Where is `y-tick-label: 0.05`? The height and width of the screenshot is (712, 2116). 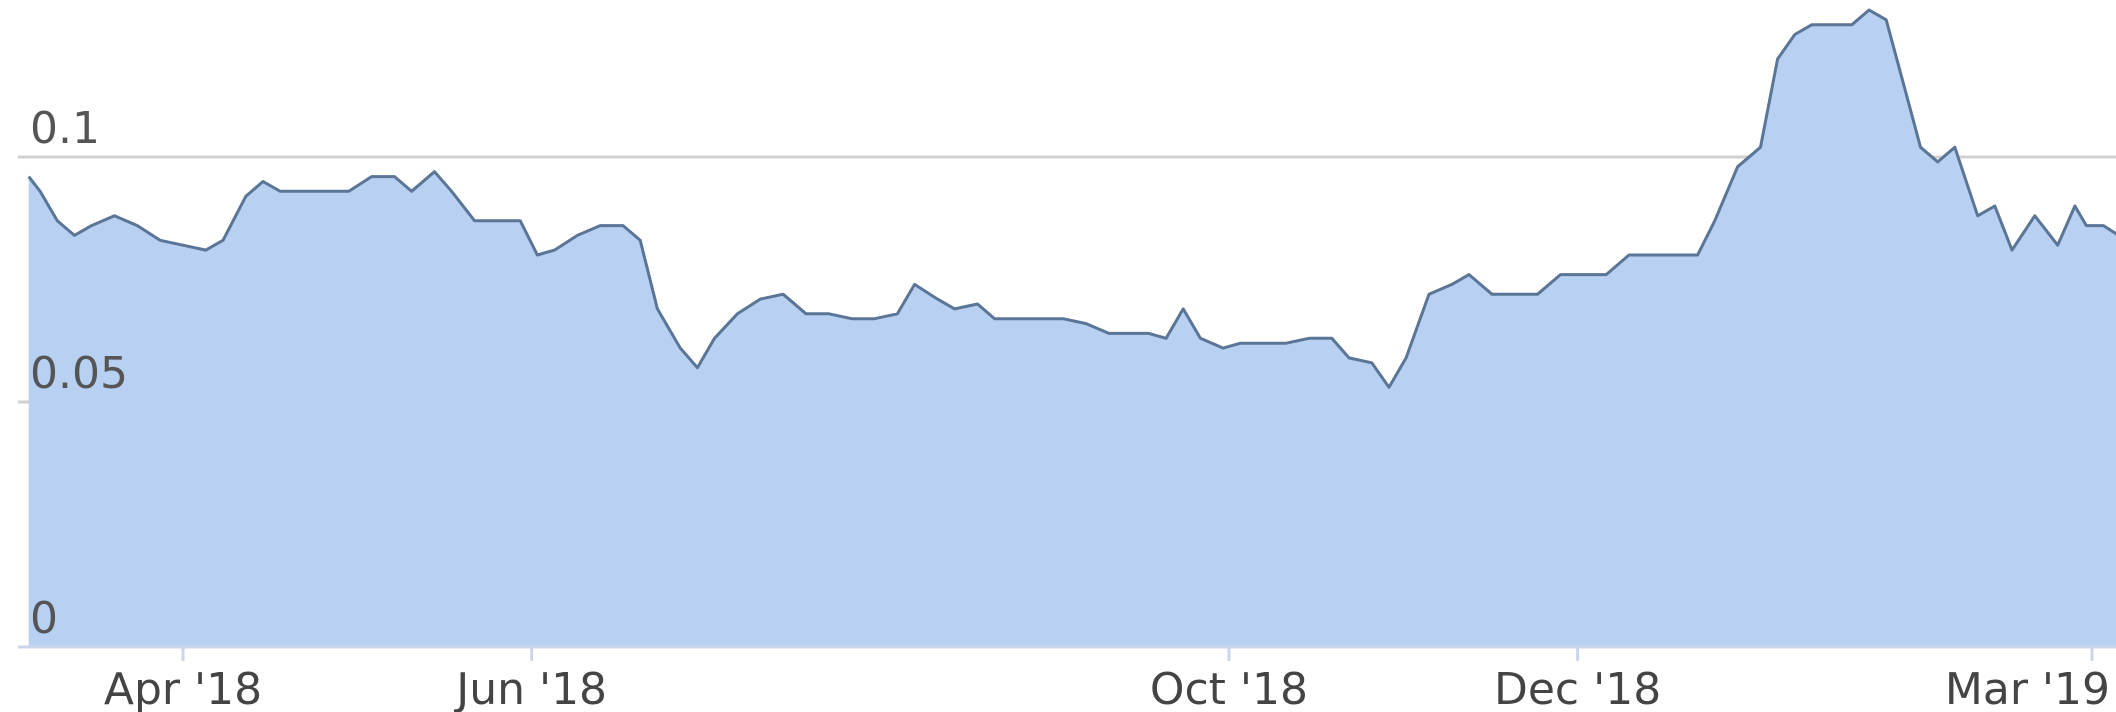 y-tick-label: 0.05 is located at coordinates (79, 373).